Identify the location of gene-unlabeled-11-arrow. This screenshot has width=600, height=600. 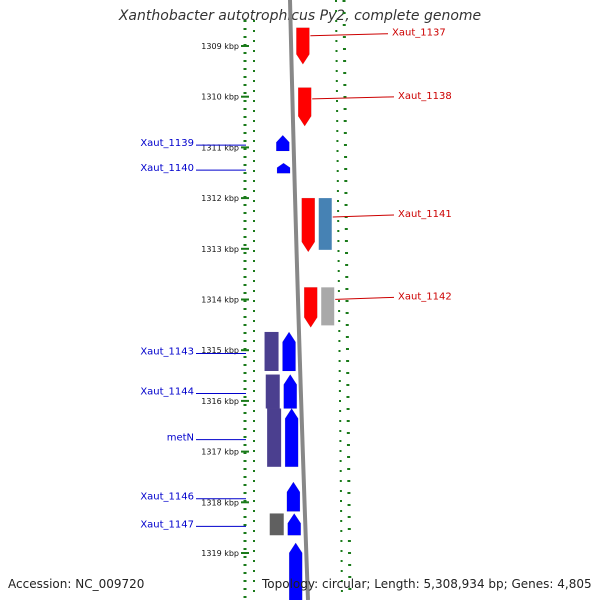
(295, 571).